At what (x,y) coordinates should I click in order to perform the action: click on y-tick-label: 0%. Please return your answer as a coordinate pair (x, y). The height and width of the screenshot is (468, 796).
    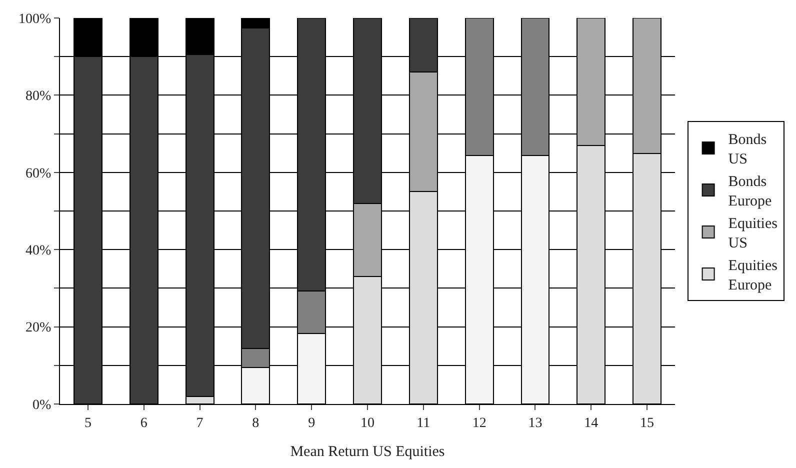
    Looking at the image, I should click on (42, 405).